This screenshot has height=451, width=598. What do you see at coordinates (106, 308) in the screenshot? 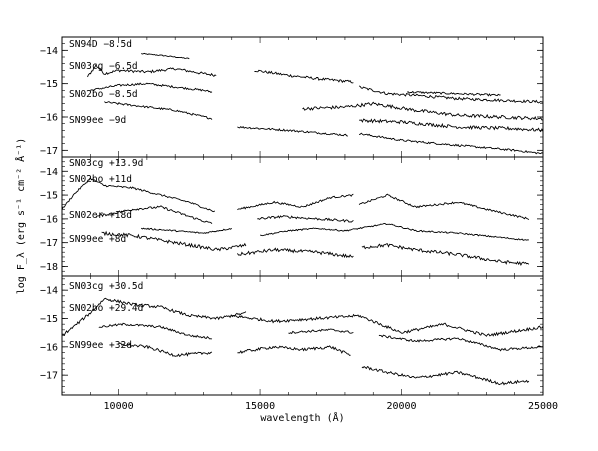
I see `series-label: SN02bo +29.4d` at bounding box center [106, 308].